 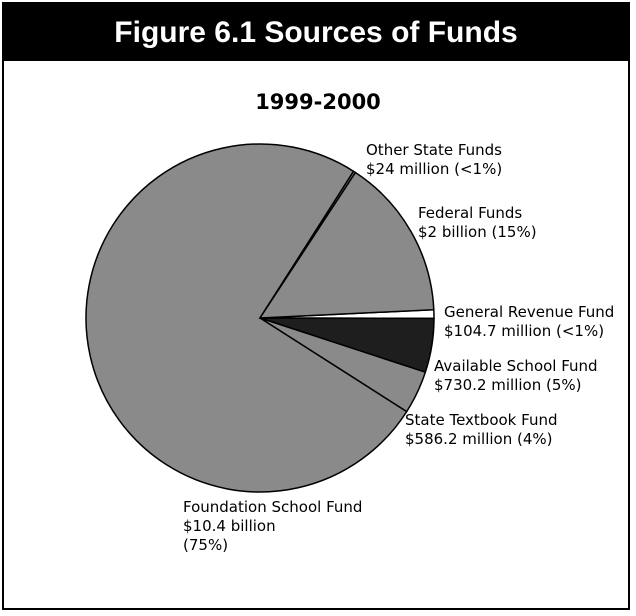 What do you see at coordinates (316, 32) in the screenshot?
I see `figure-title: Figure 6.1 Sources of Funds` at bounding box center [316, 32].